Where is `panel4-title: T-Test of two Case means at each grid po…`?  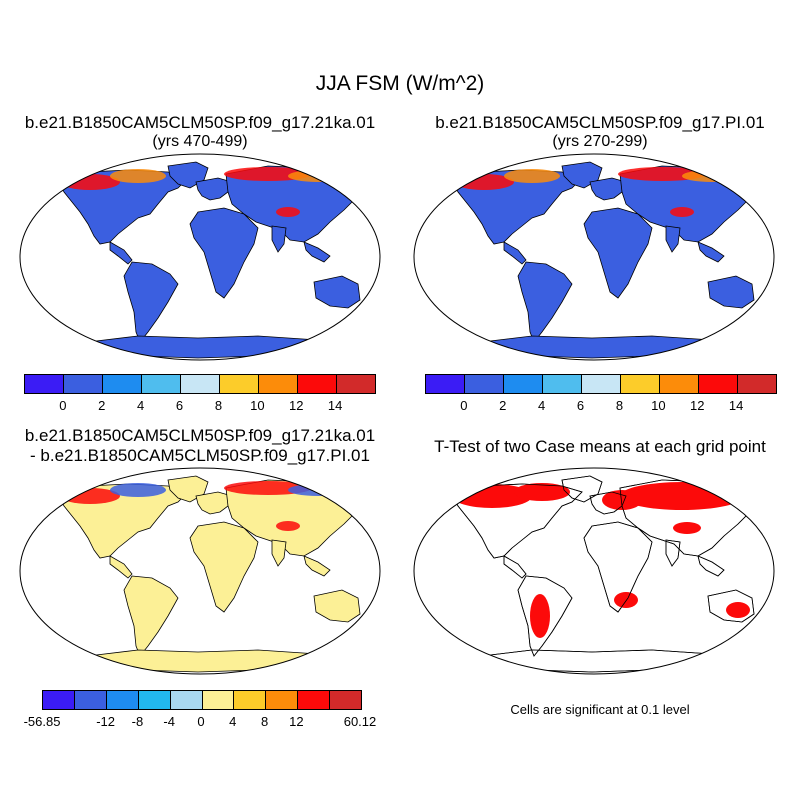
panel4-title: T-Test of two Case means at each grid po… is located at coordinates (600, 446).